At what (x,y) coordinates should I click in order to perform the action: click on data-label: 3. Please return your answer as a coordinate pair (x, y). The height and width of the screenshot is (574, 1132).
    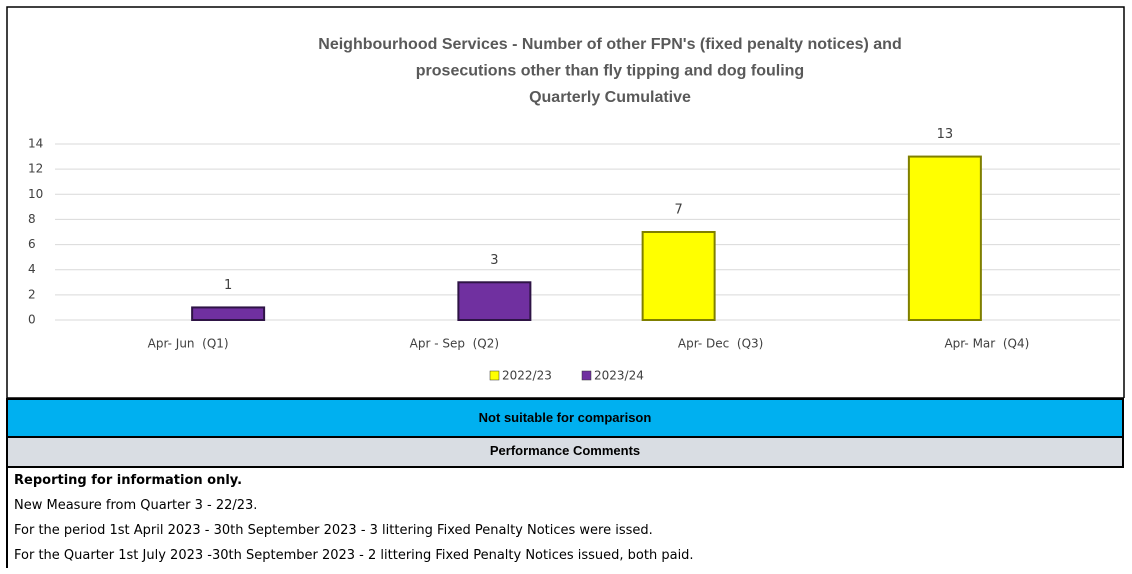
    Looking at the image, I should click on (494, 260).